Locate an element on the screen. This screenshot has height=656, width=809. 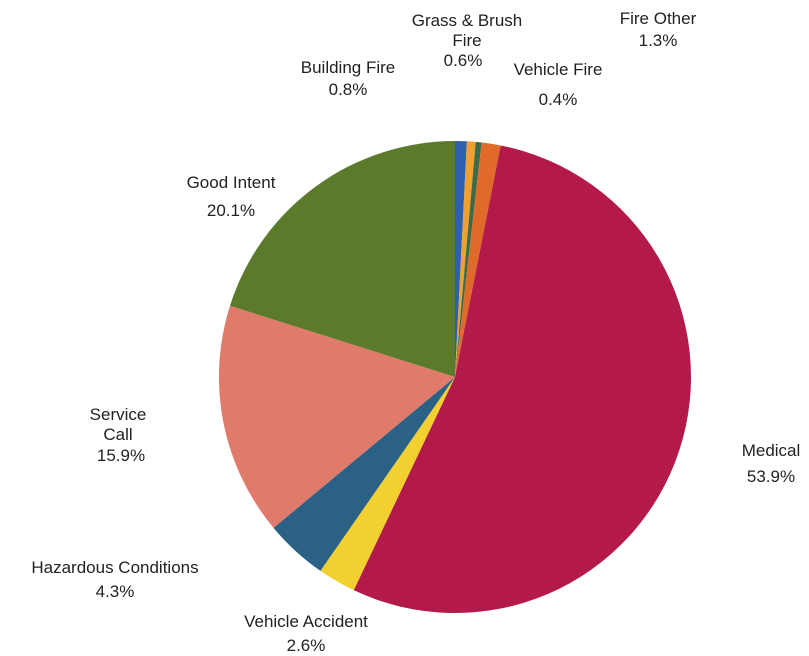
slice-label-fire-other: Fire Other 1.3% is located at coordinates (658, 29).